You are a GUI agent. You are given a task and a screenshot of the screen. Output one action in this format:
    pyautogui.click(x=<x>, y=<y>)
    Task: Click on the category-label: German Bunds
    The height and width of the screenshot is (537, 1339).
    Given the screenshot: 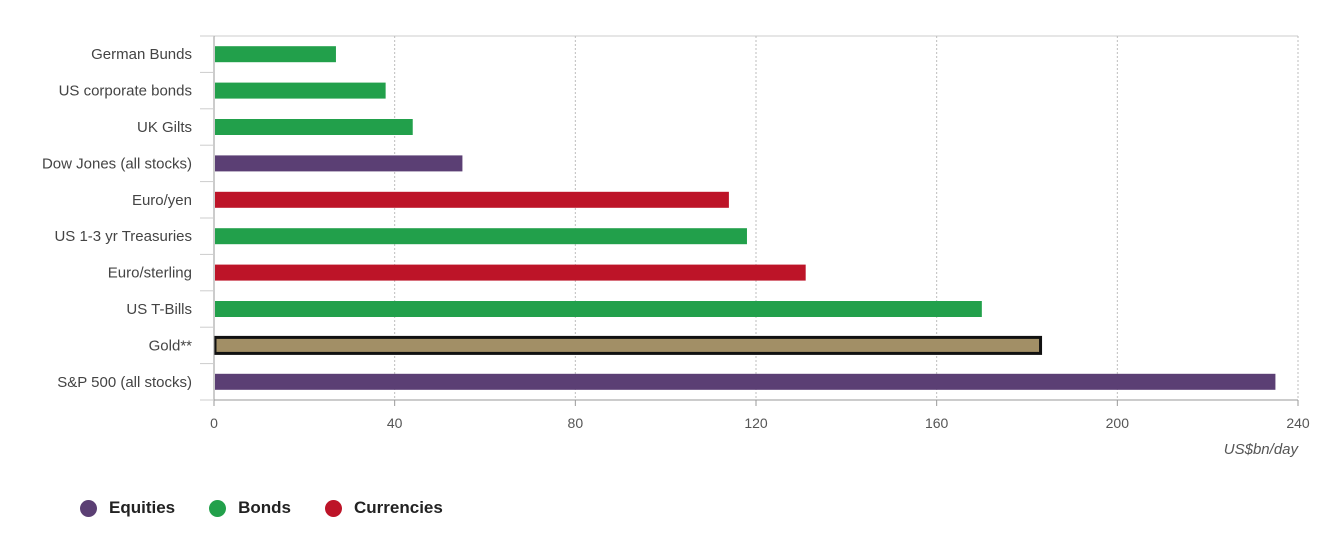 What is the action you would take?
    pyautogui.click(x=141, y=54)
    